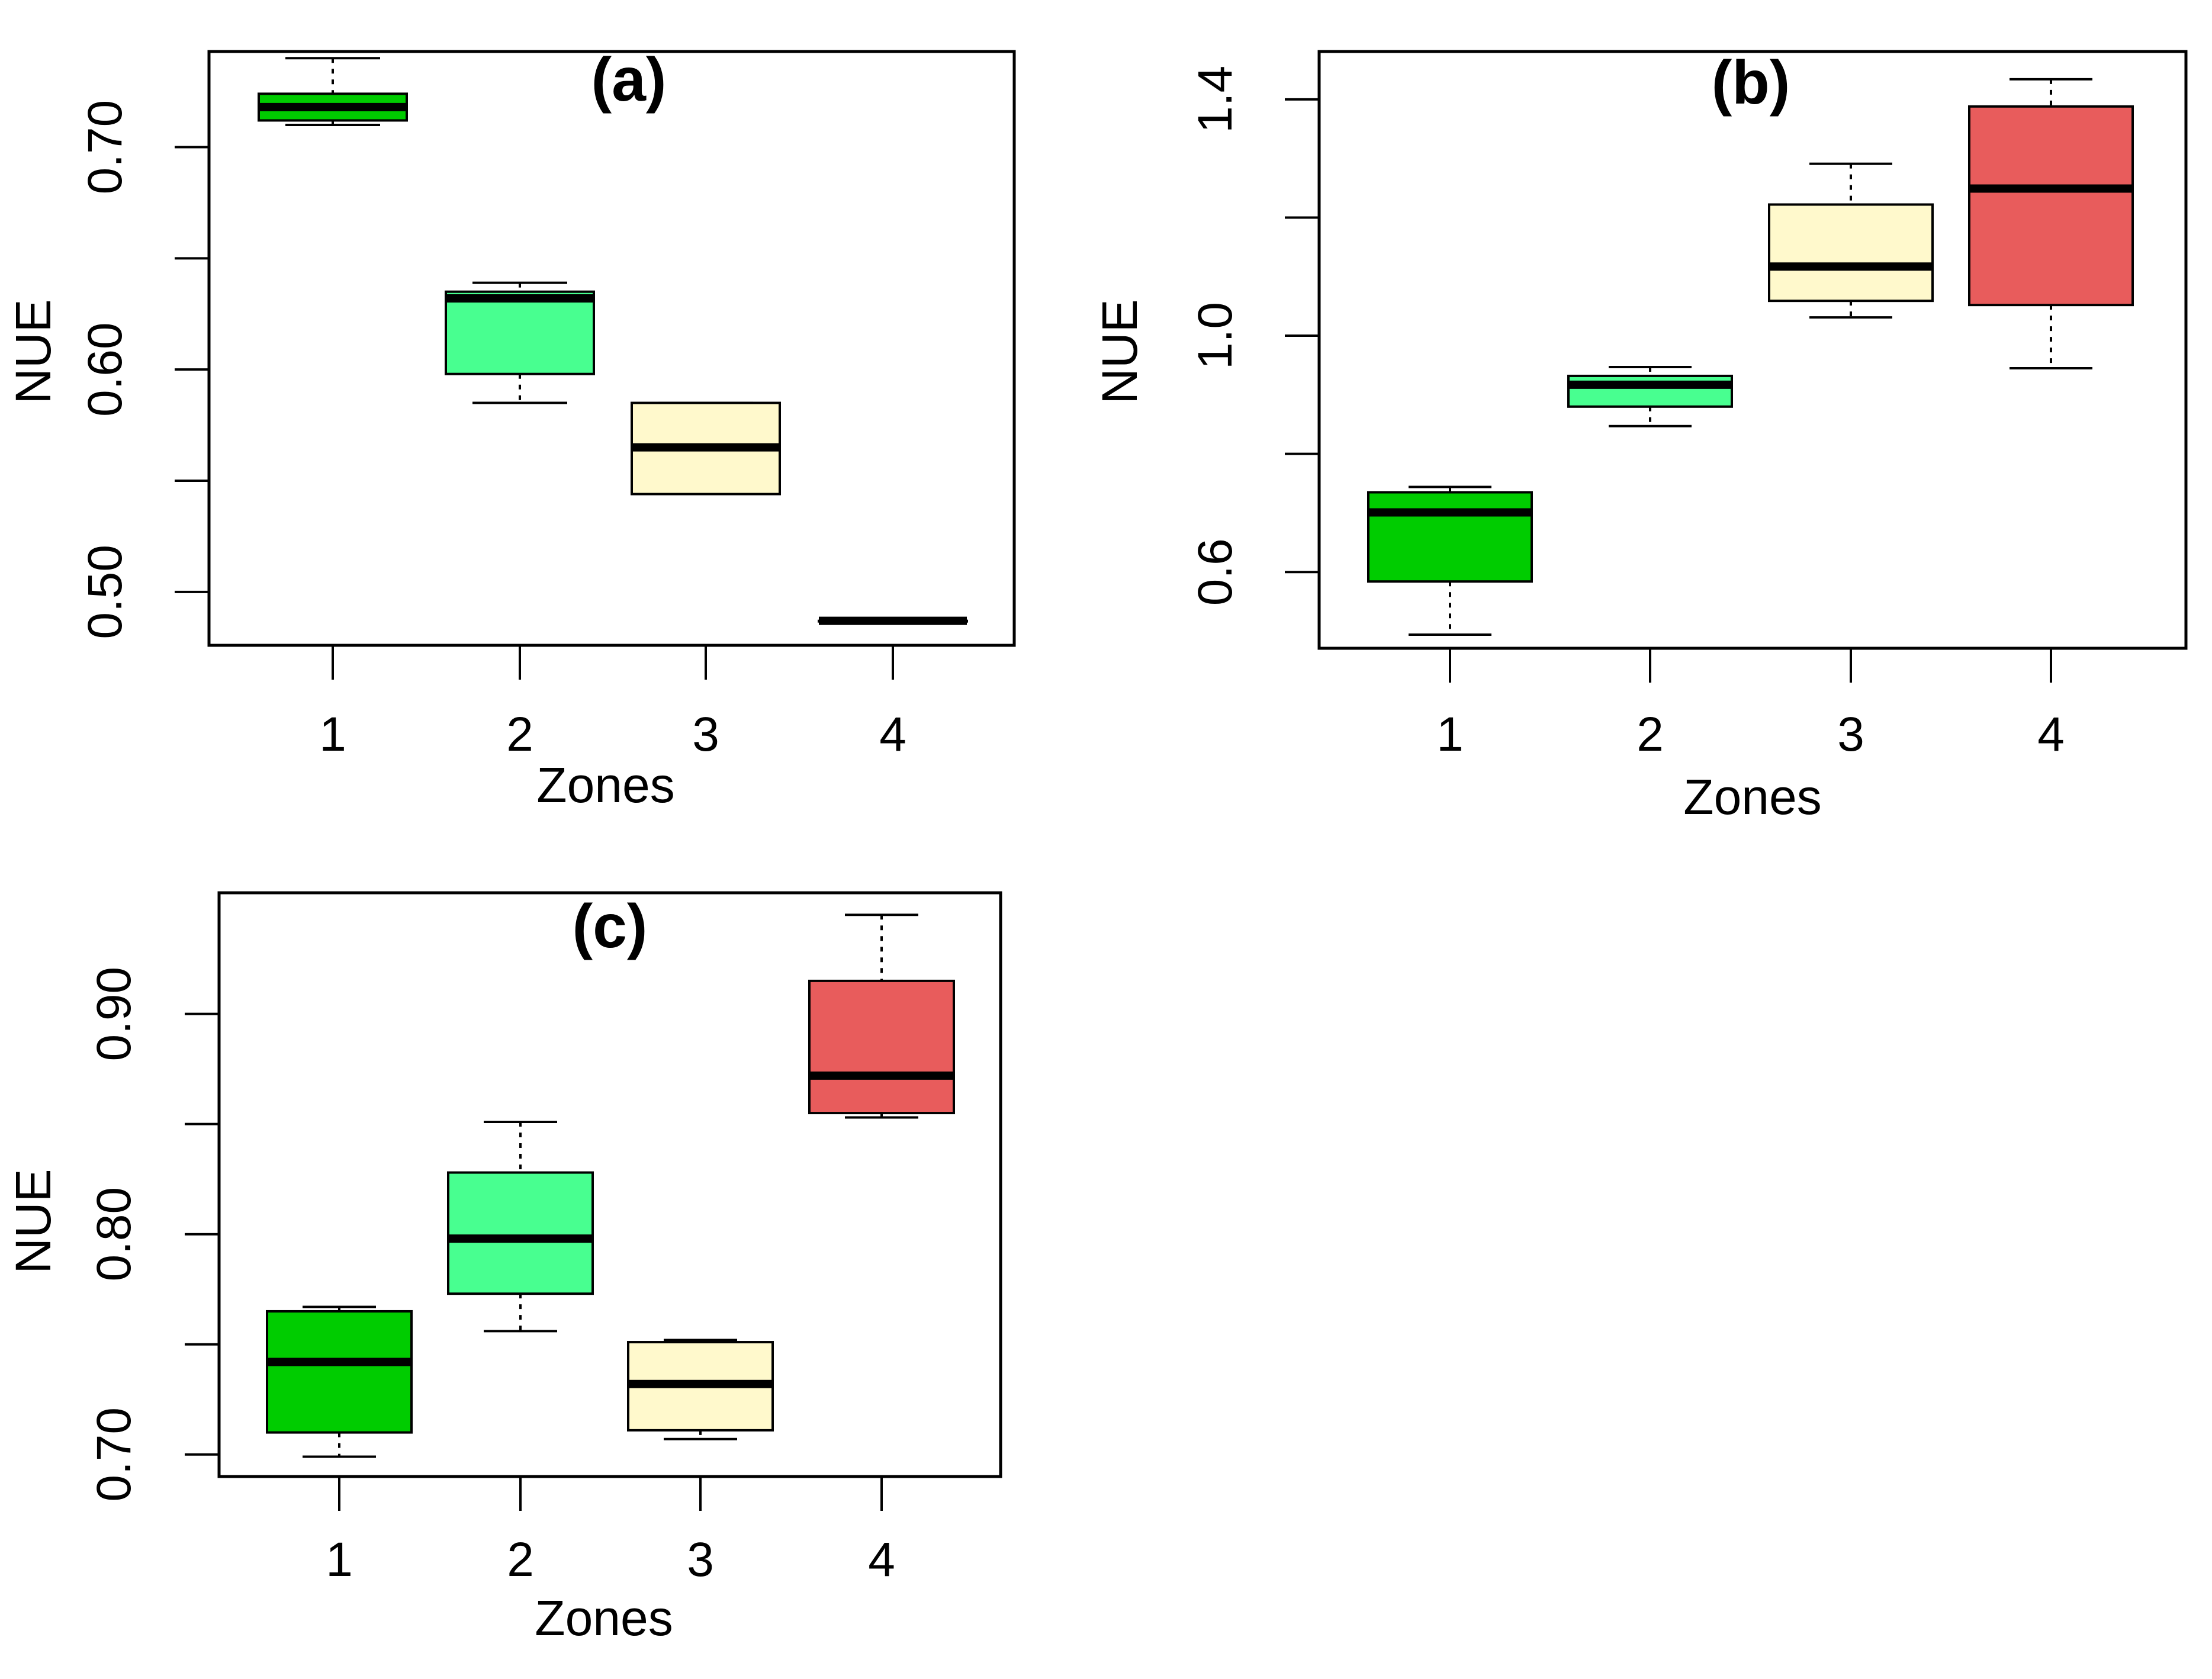 The height and width of the screenshot is (1679, 2212). I want to click on y-tick-label: 1.0, so click(1215, 335).